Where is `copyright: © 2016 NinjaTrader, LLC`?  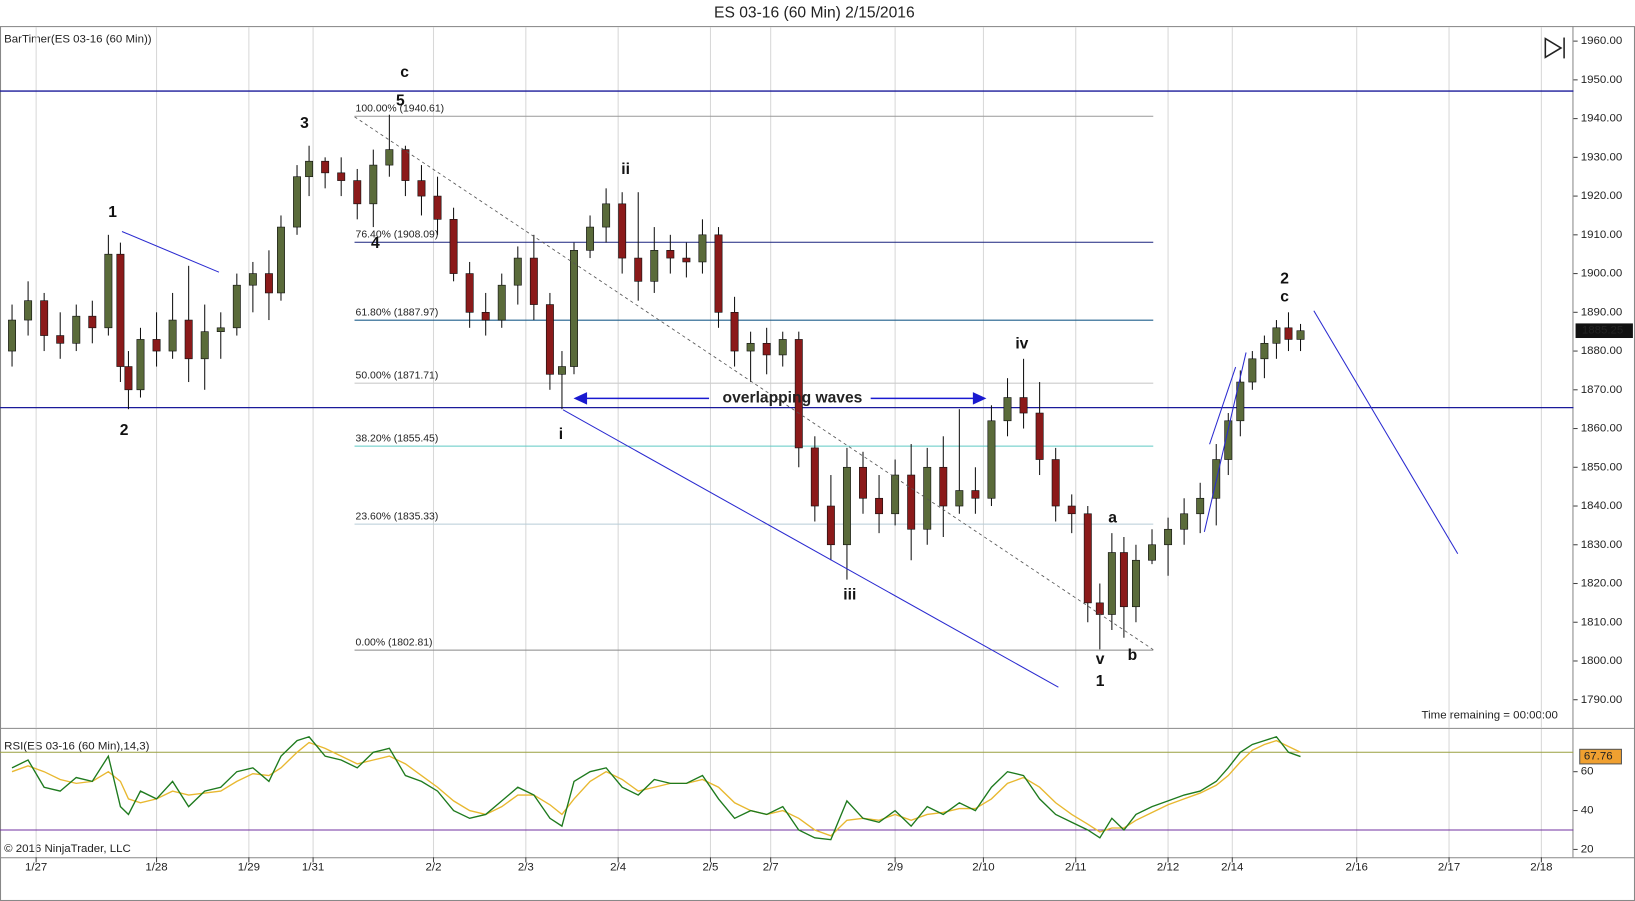 copyright: © 2016 NinjaTrader, LLC is located at coordinates (67, 849).